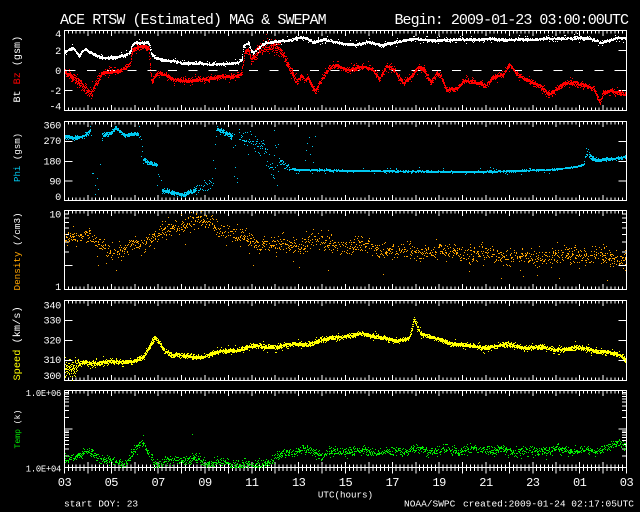 This screenshot has width=640, height=512. I want to click on svg-text: 340, so click(53, 307).